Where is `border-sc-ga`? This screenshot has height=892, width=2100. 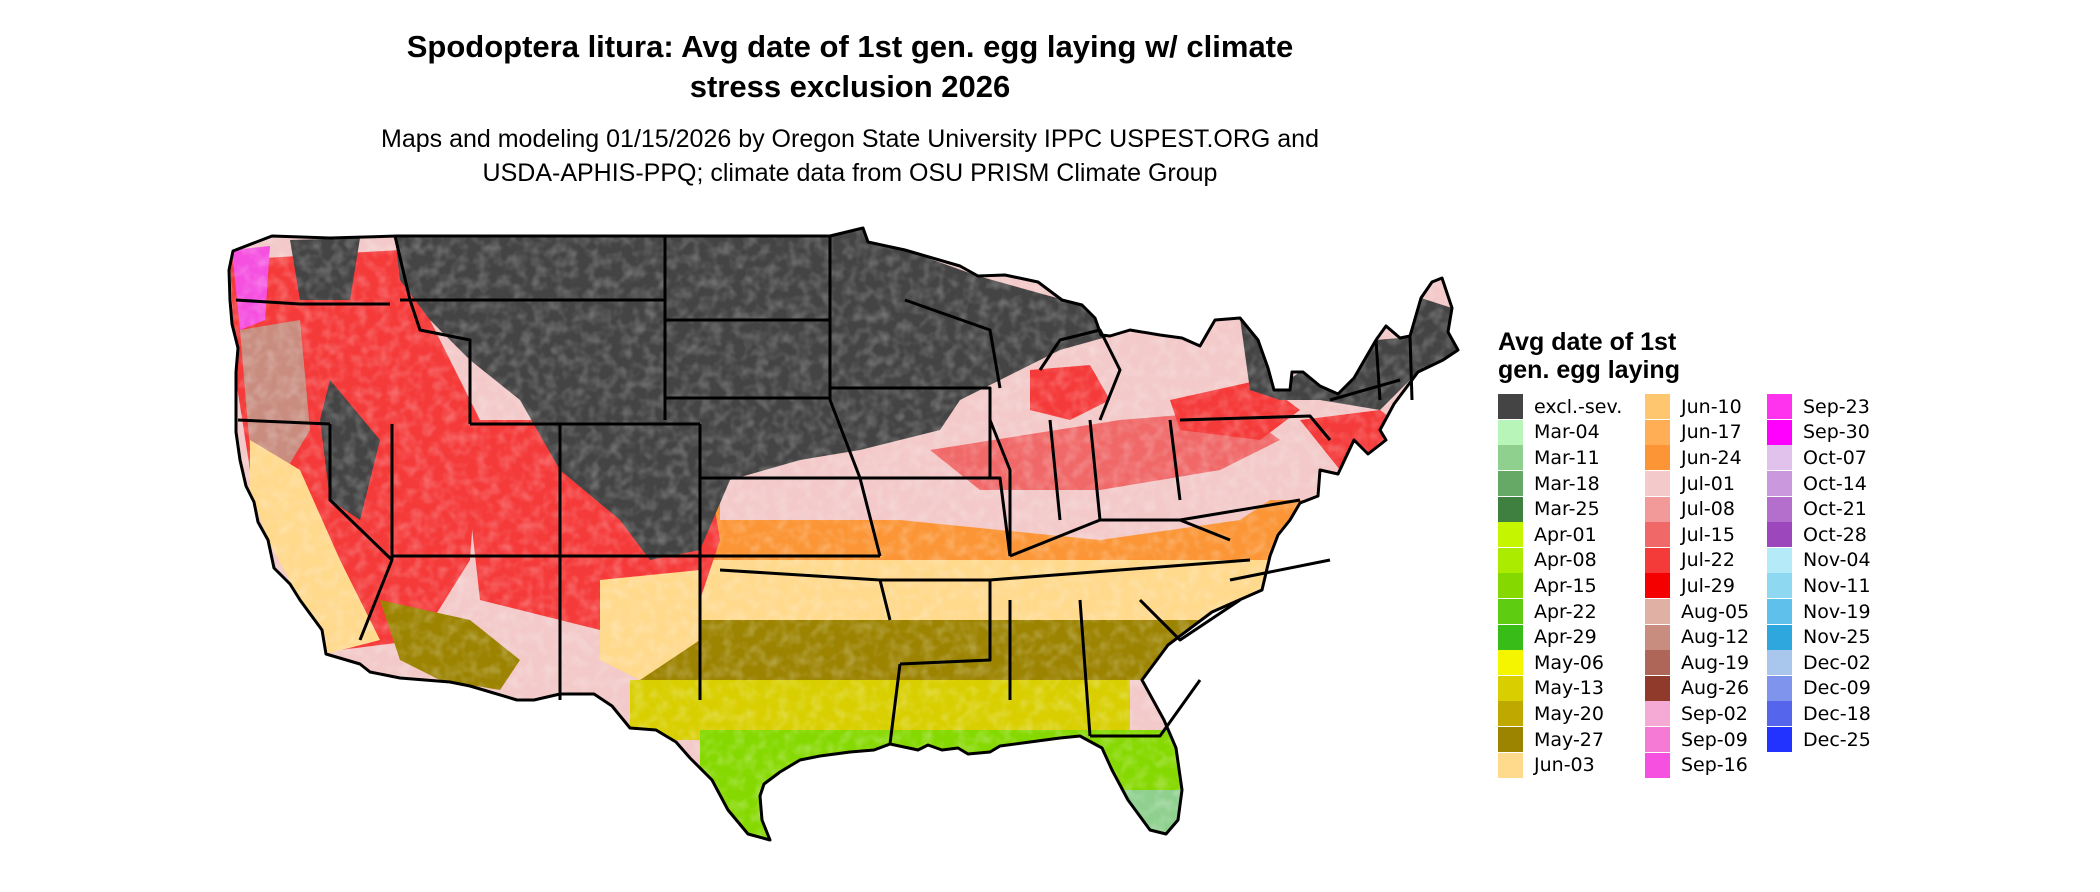 border-sc-ga is located at coordinates (1189, 620).